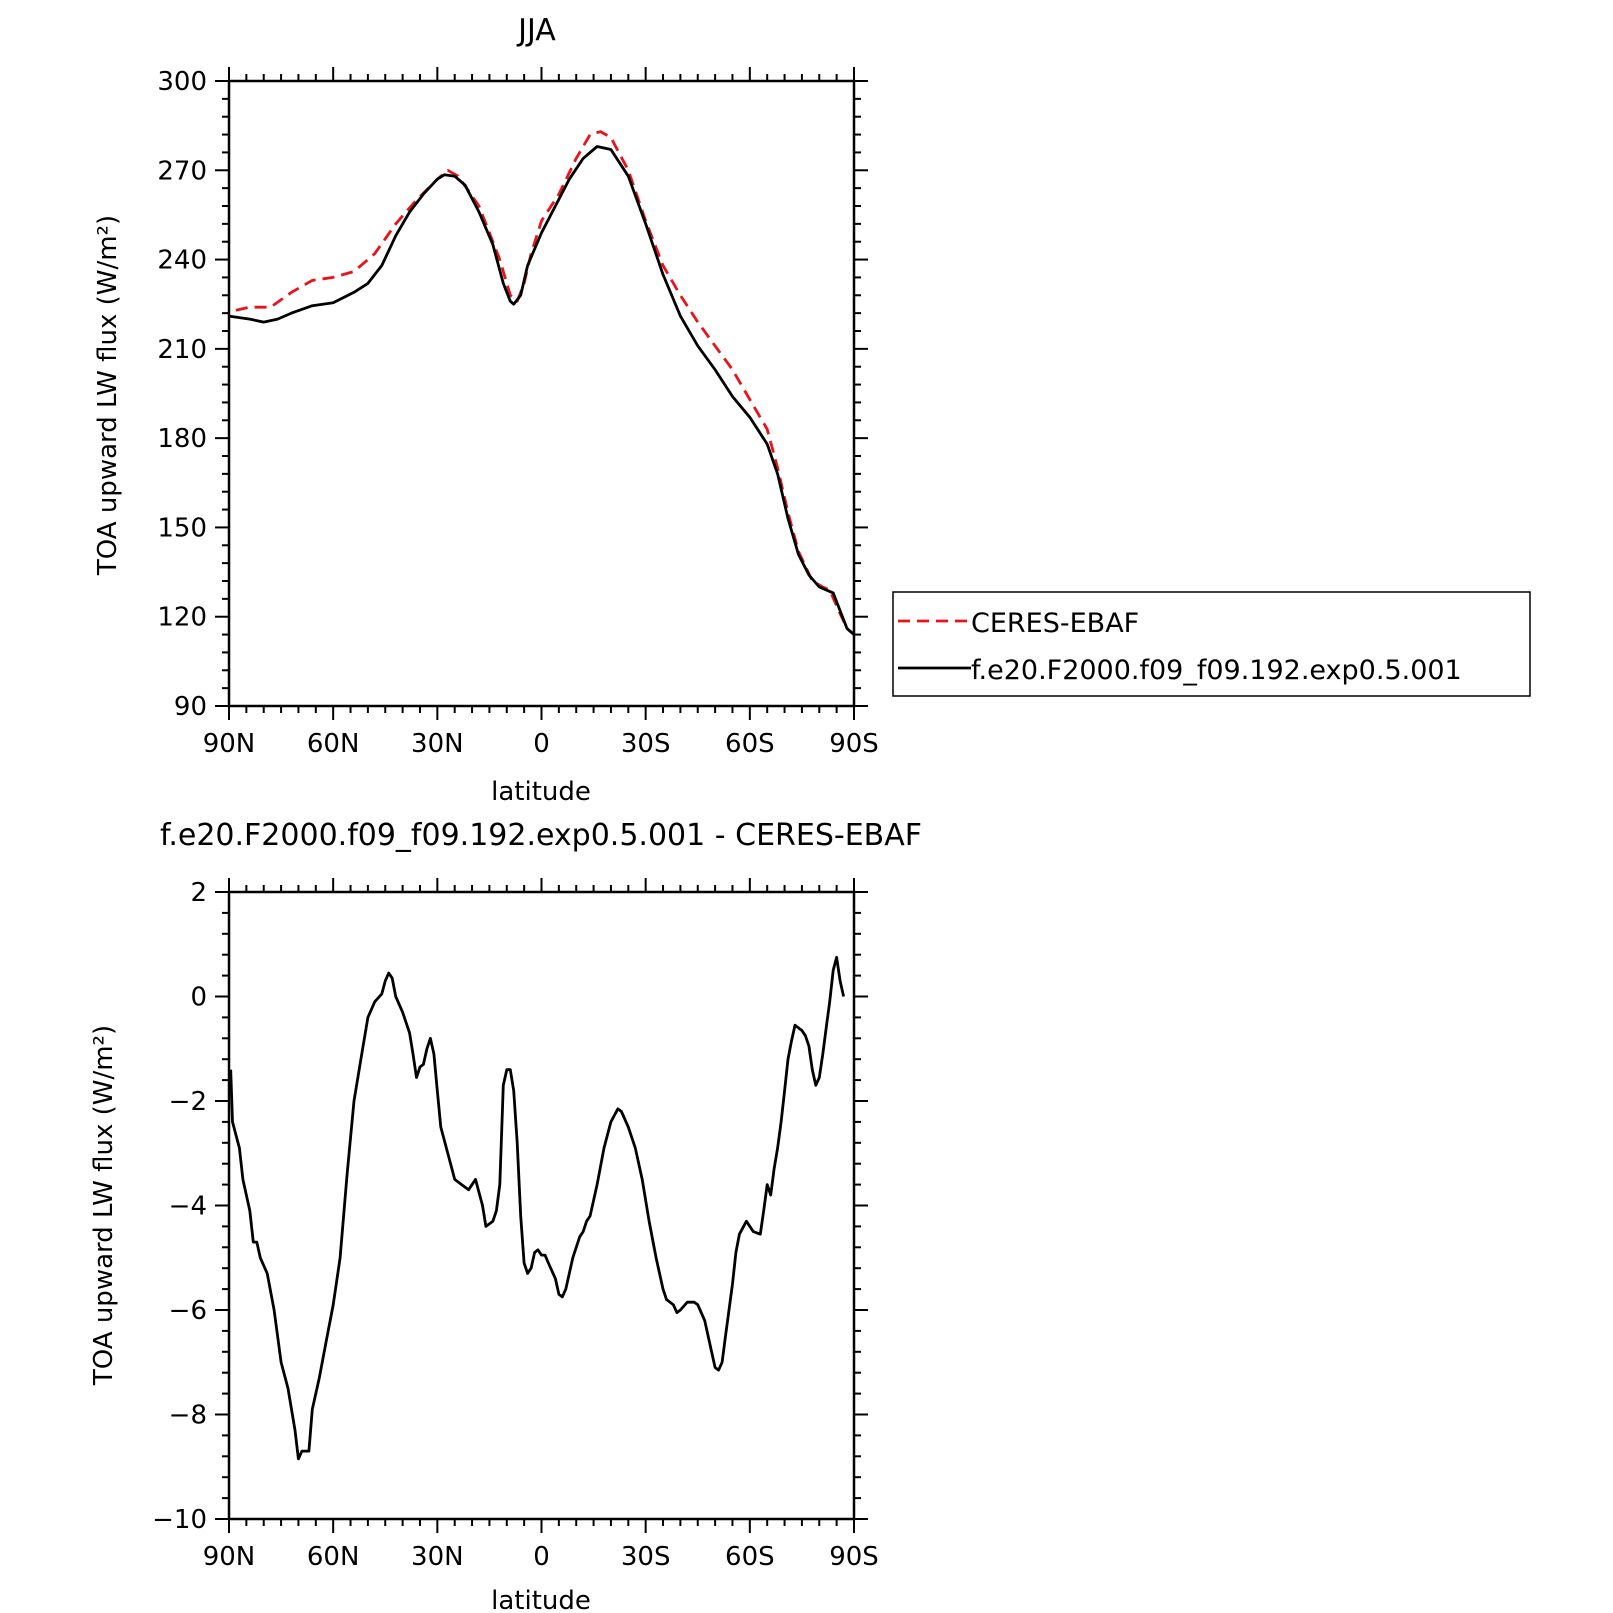 This screenshot has height=1613, width=1613. What do you see at coordinates (854, 744) in the screenshot?
I see `top-x-tick-label: 90S` at bounding box center [854, 744].